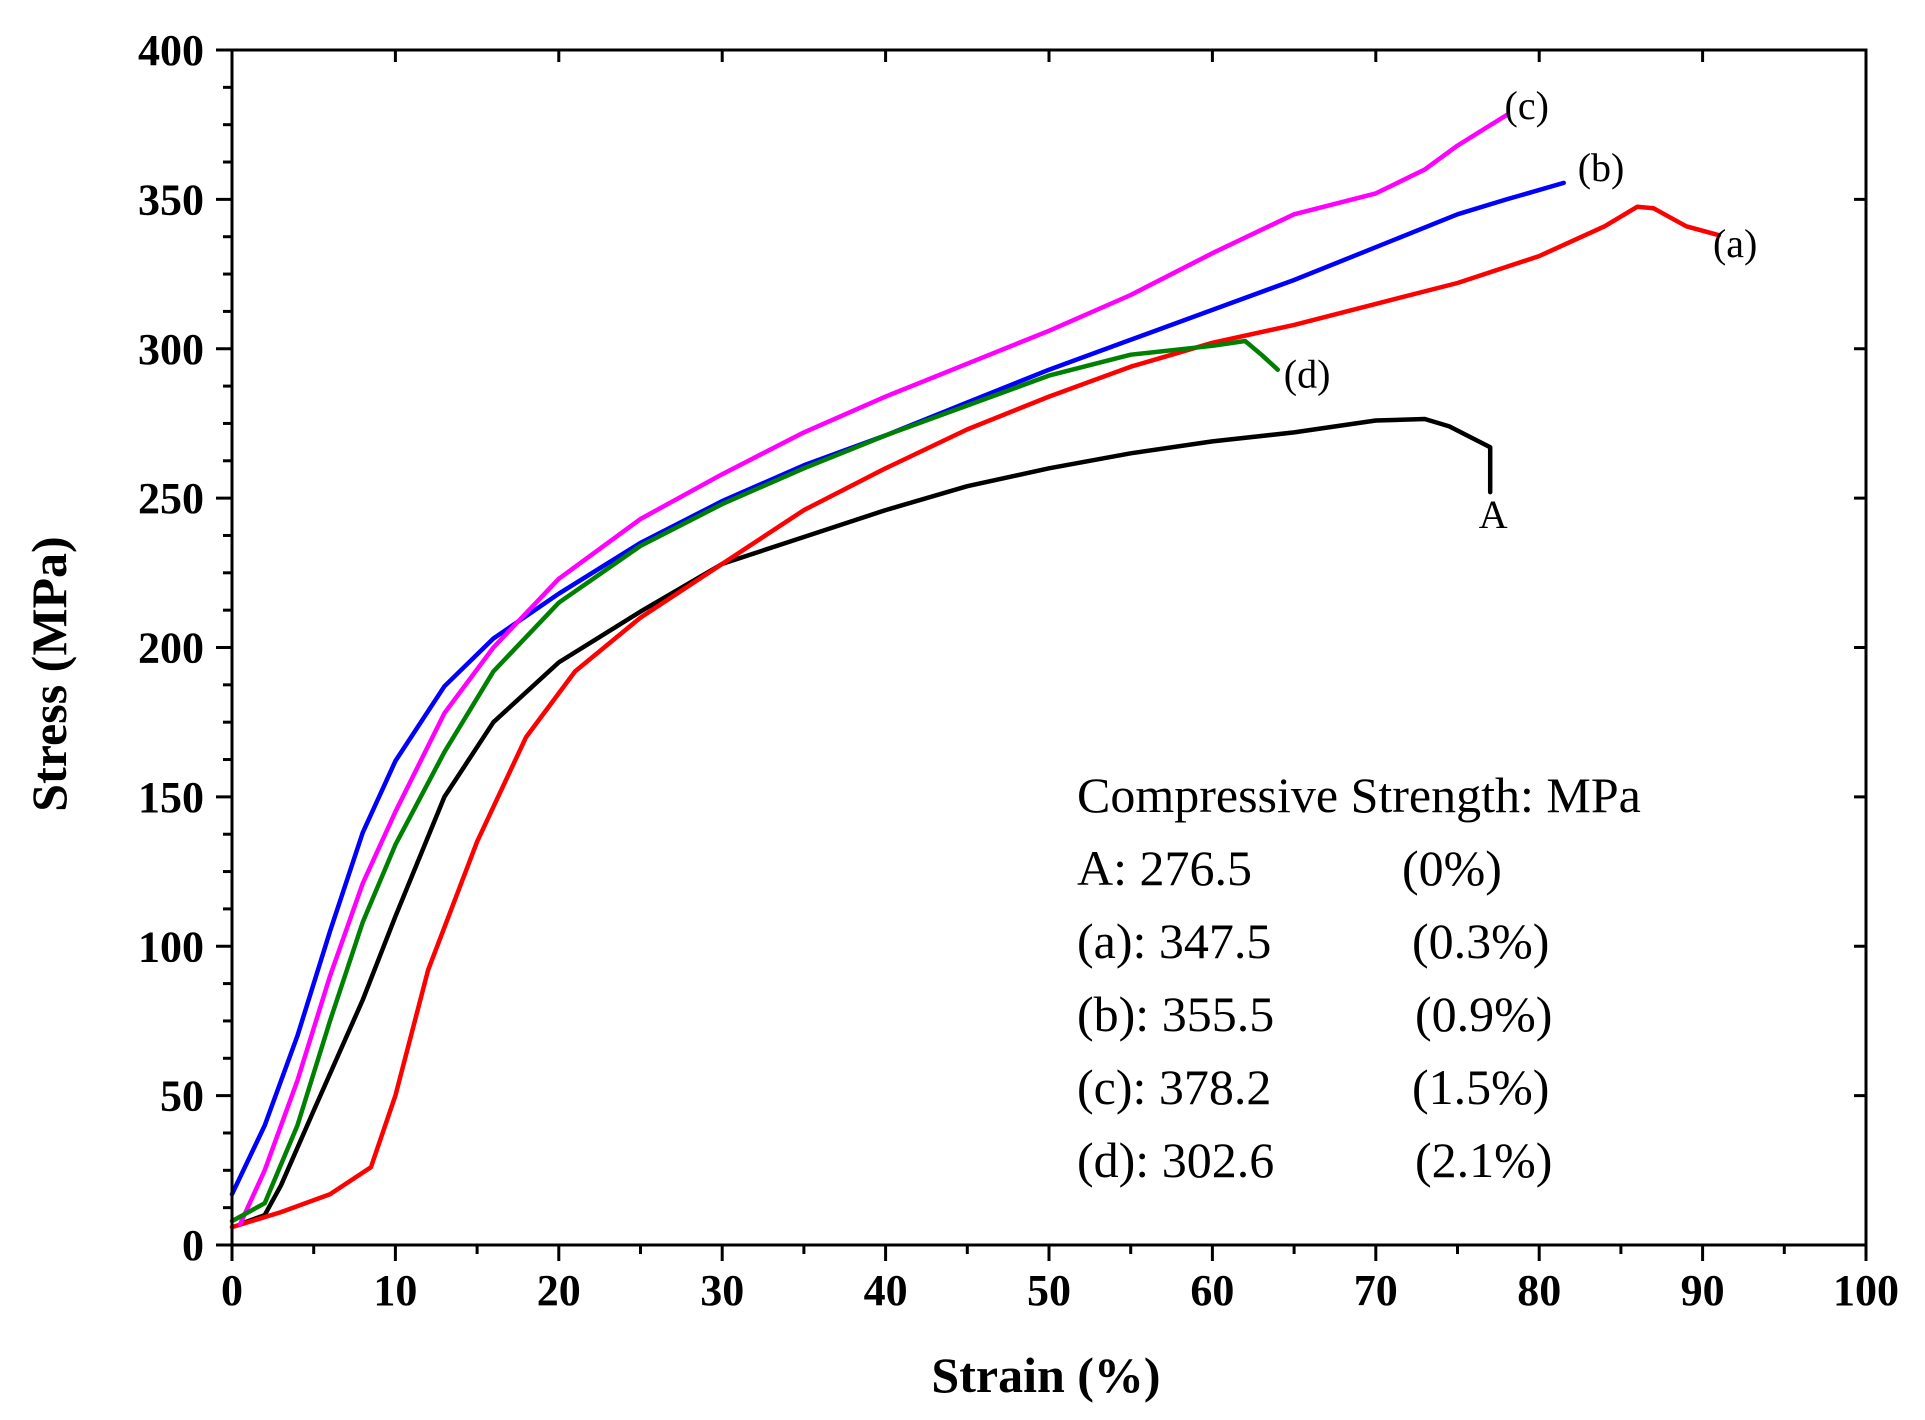  Describe the element at coordinates (722, 1290) in the screenshot. I see `x-tick-label: 30` at that location.